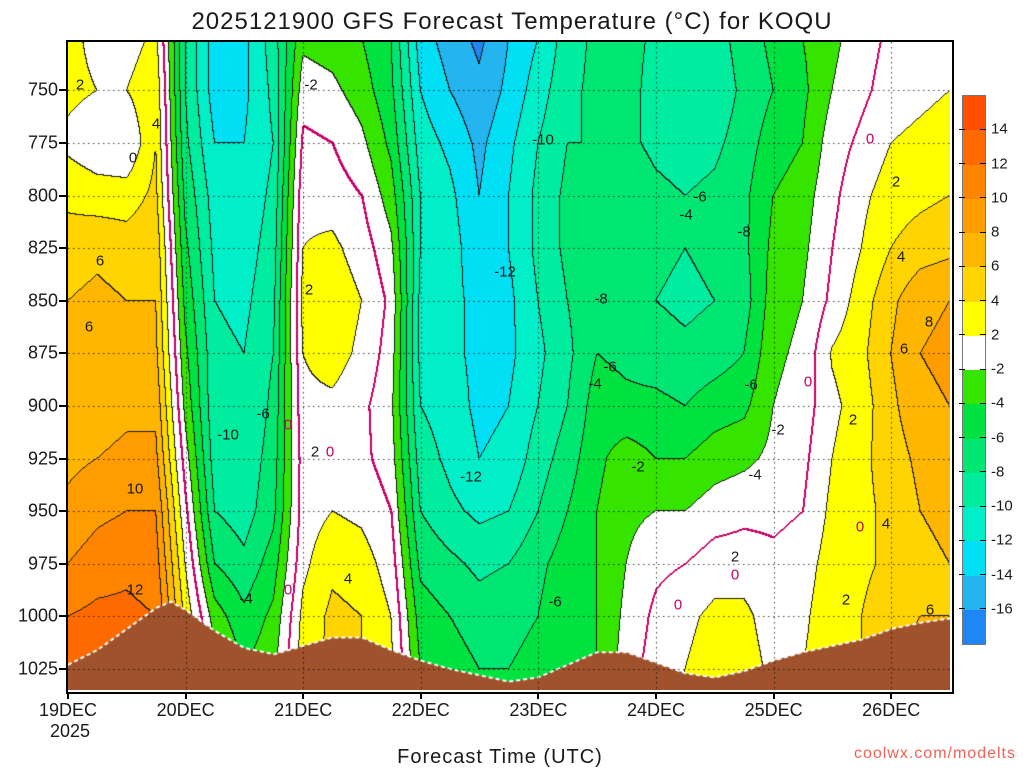 This screenshot has height=768, width=1024. I want to click on colorbar, so click(974, 370).